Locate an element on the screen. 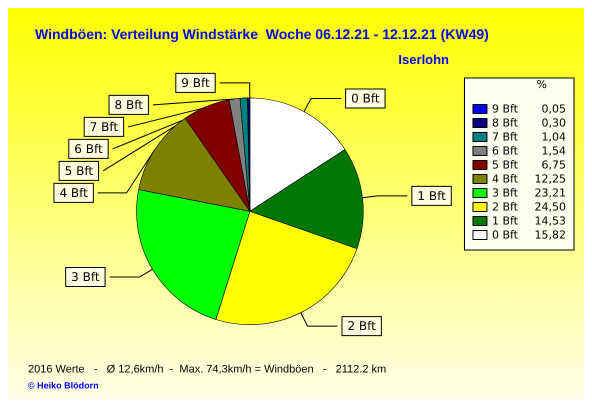  legend-label: 6 Bft is located at coordinates (505, 151).